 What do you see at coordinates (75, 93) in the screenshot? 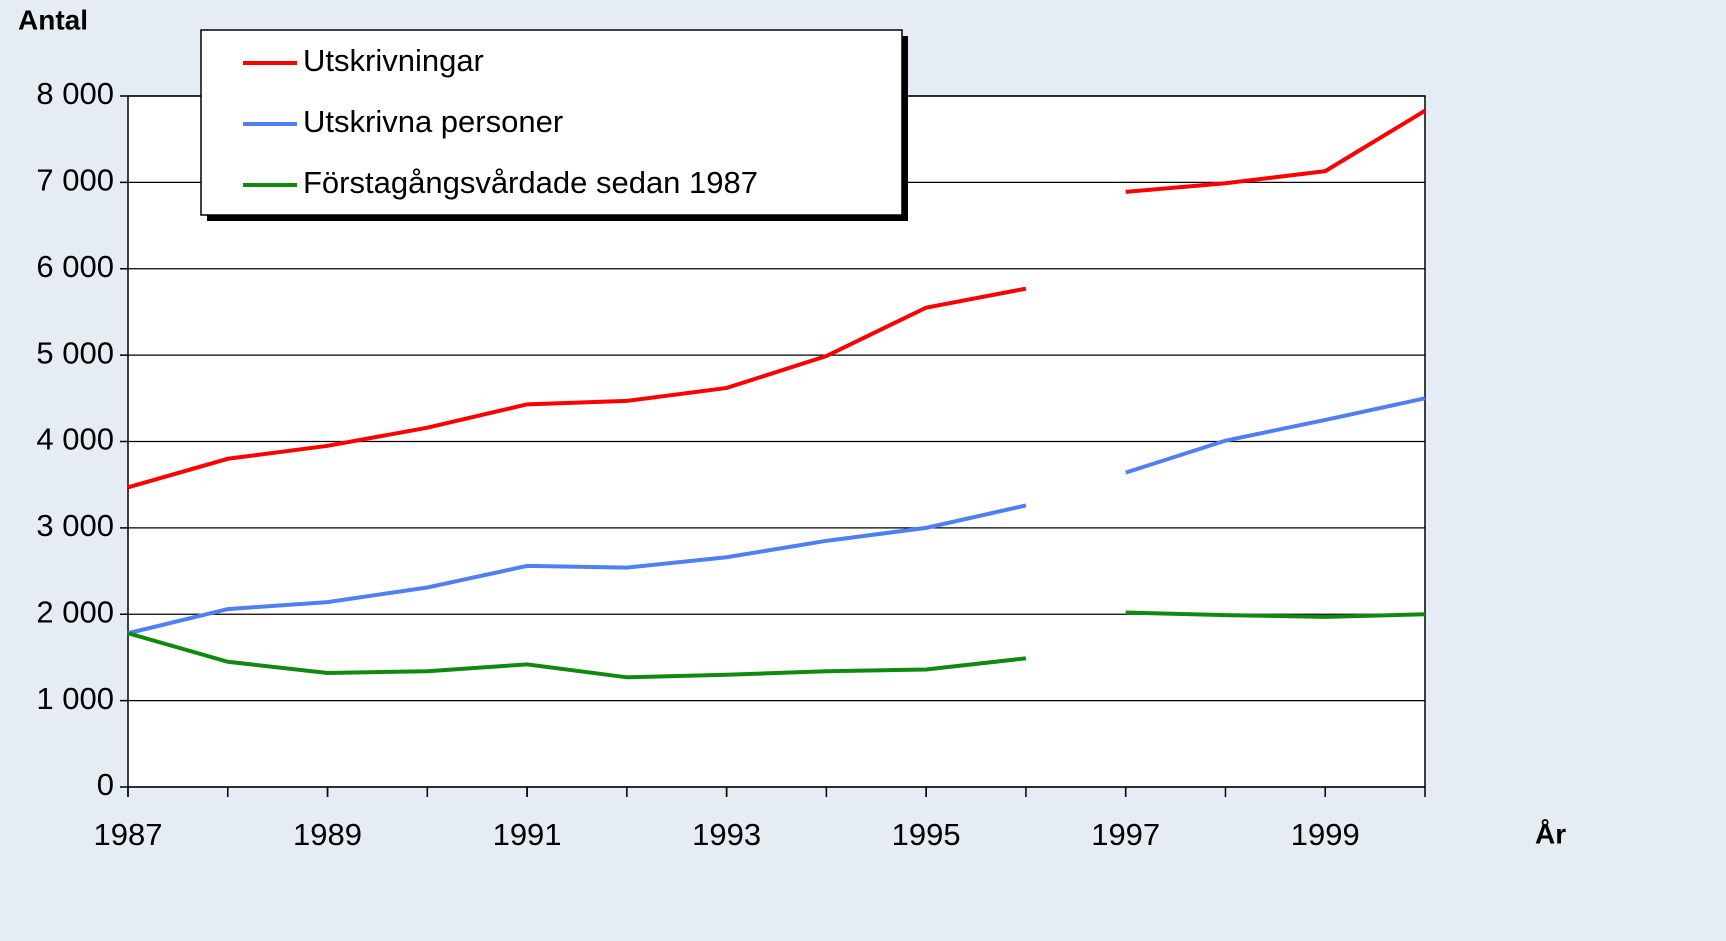
I see `y-tick-label: 8 000` at bounding box center [75, 93].